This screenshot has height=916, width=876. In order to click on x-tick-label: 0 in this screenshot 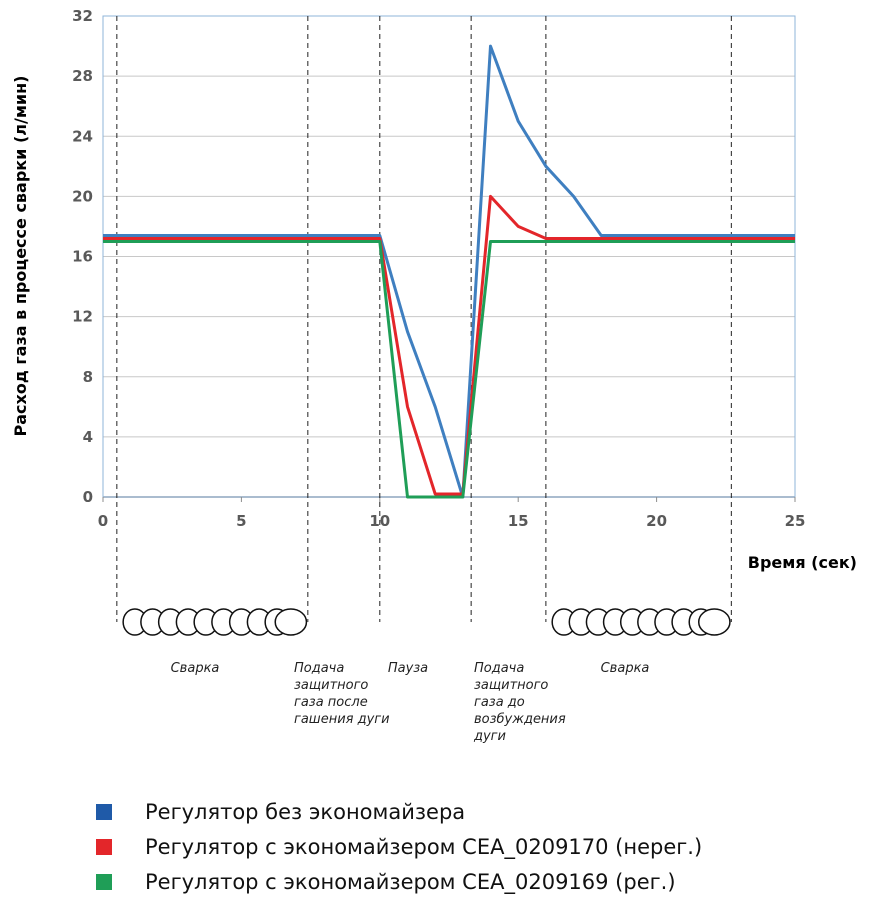, I will do `click(103, 521)`.